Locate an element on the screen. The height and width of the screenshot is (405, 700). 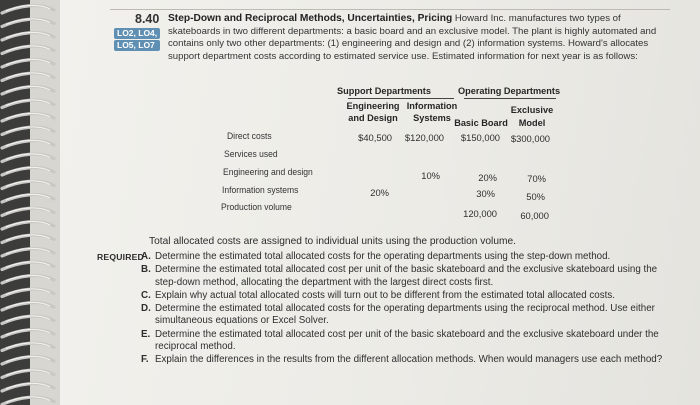
col-header-design: and Design is located at coordinates (373, 118).